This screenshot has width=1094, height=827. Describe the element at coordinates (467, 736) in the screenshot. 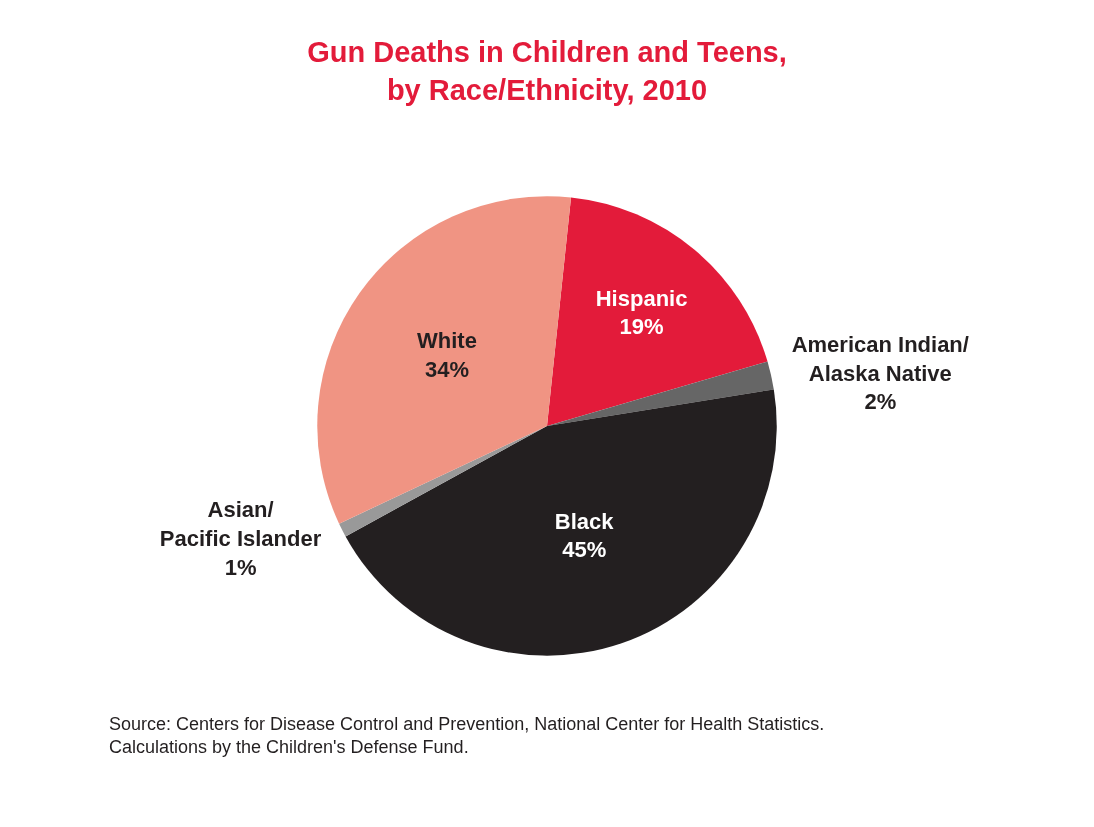

I see `source-note: Source: Centers for Disease Control and Prevention, National Center for Health Statistics. Calculations by the Children's Defense Fund.` at that location.